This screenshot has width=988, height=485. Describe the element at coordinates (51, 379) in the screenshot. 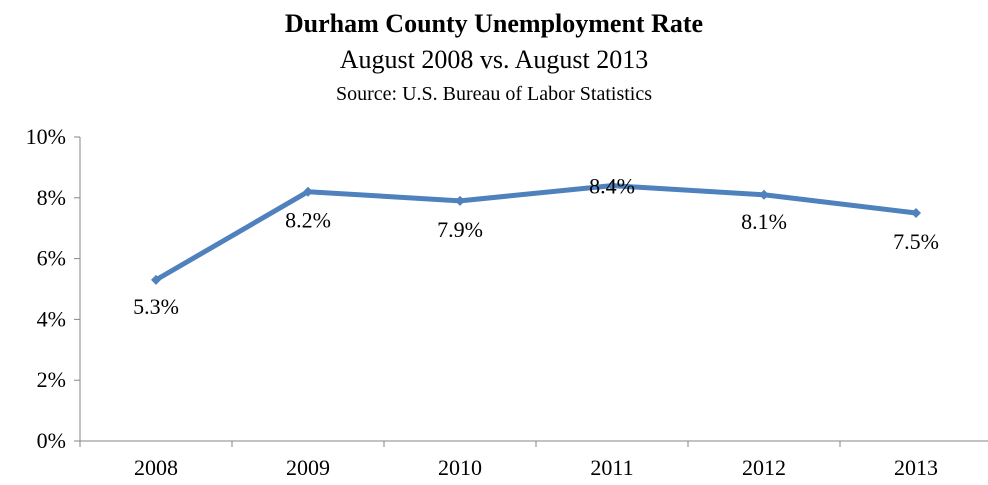

I see `y-tick-label: 2%` at that location.